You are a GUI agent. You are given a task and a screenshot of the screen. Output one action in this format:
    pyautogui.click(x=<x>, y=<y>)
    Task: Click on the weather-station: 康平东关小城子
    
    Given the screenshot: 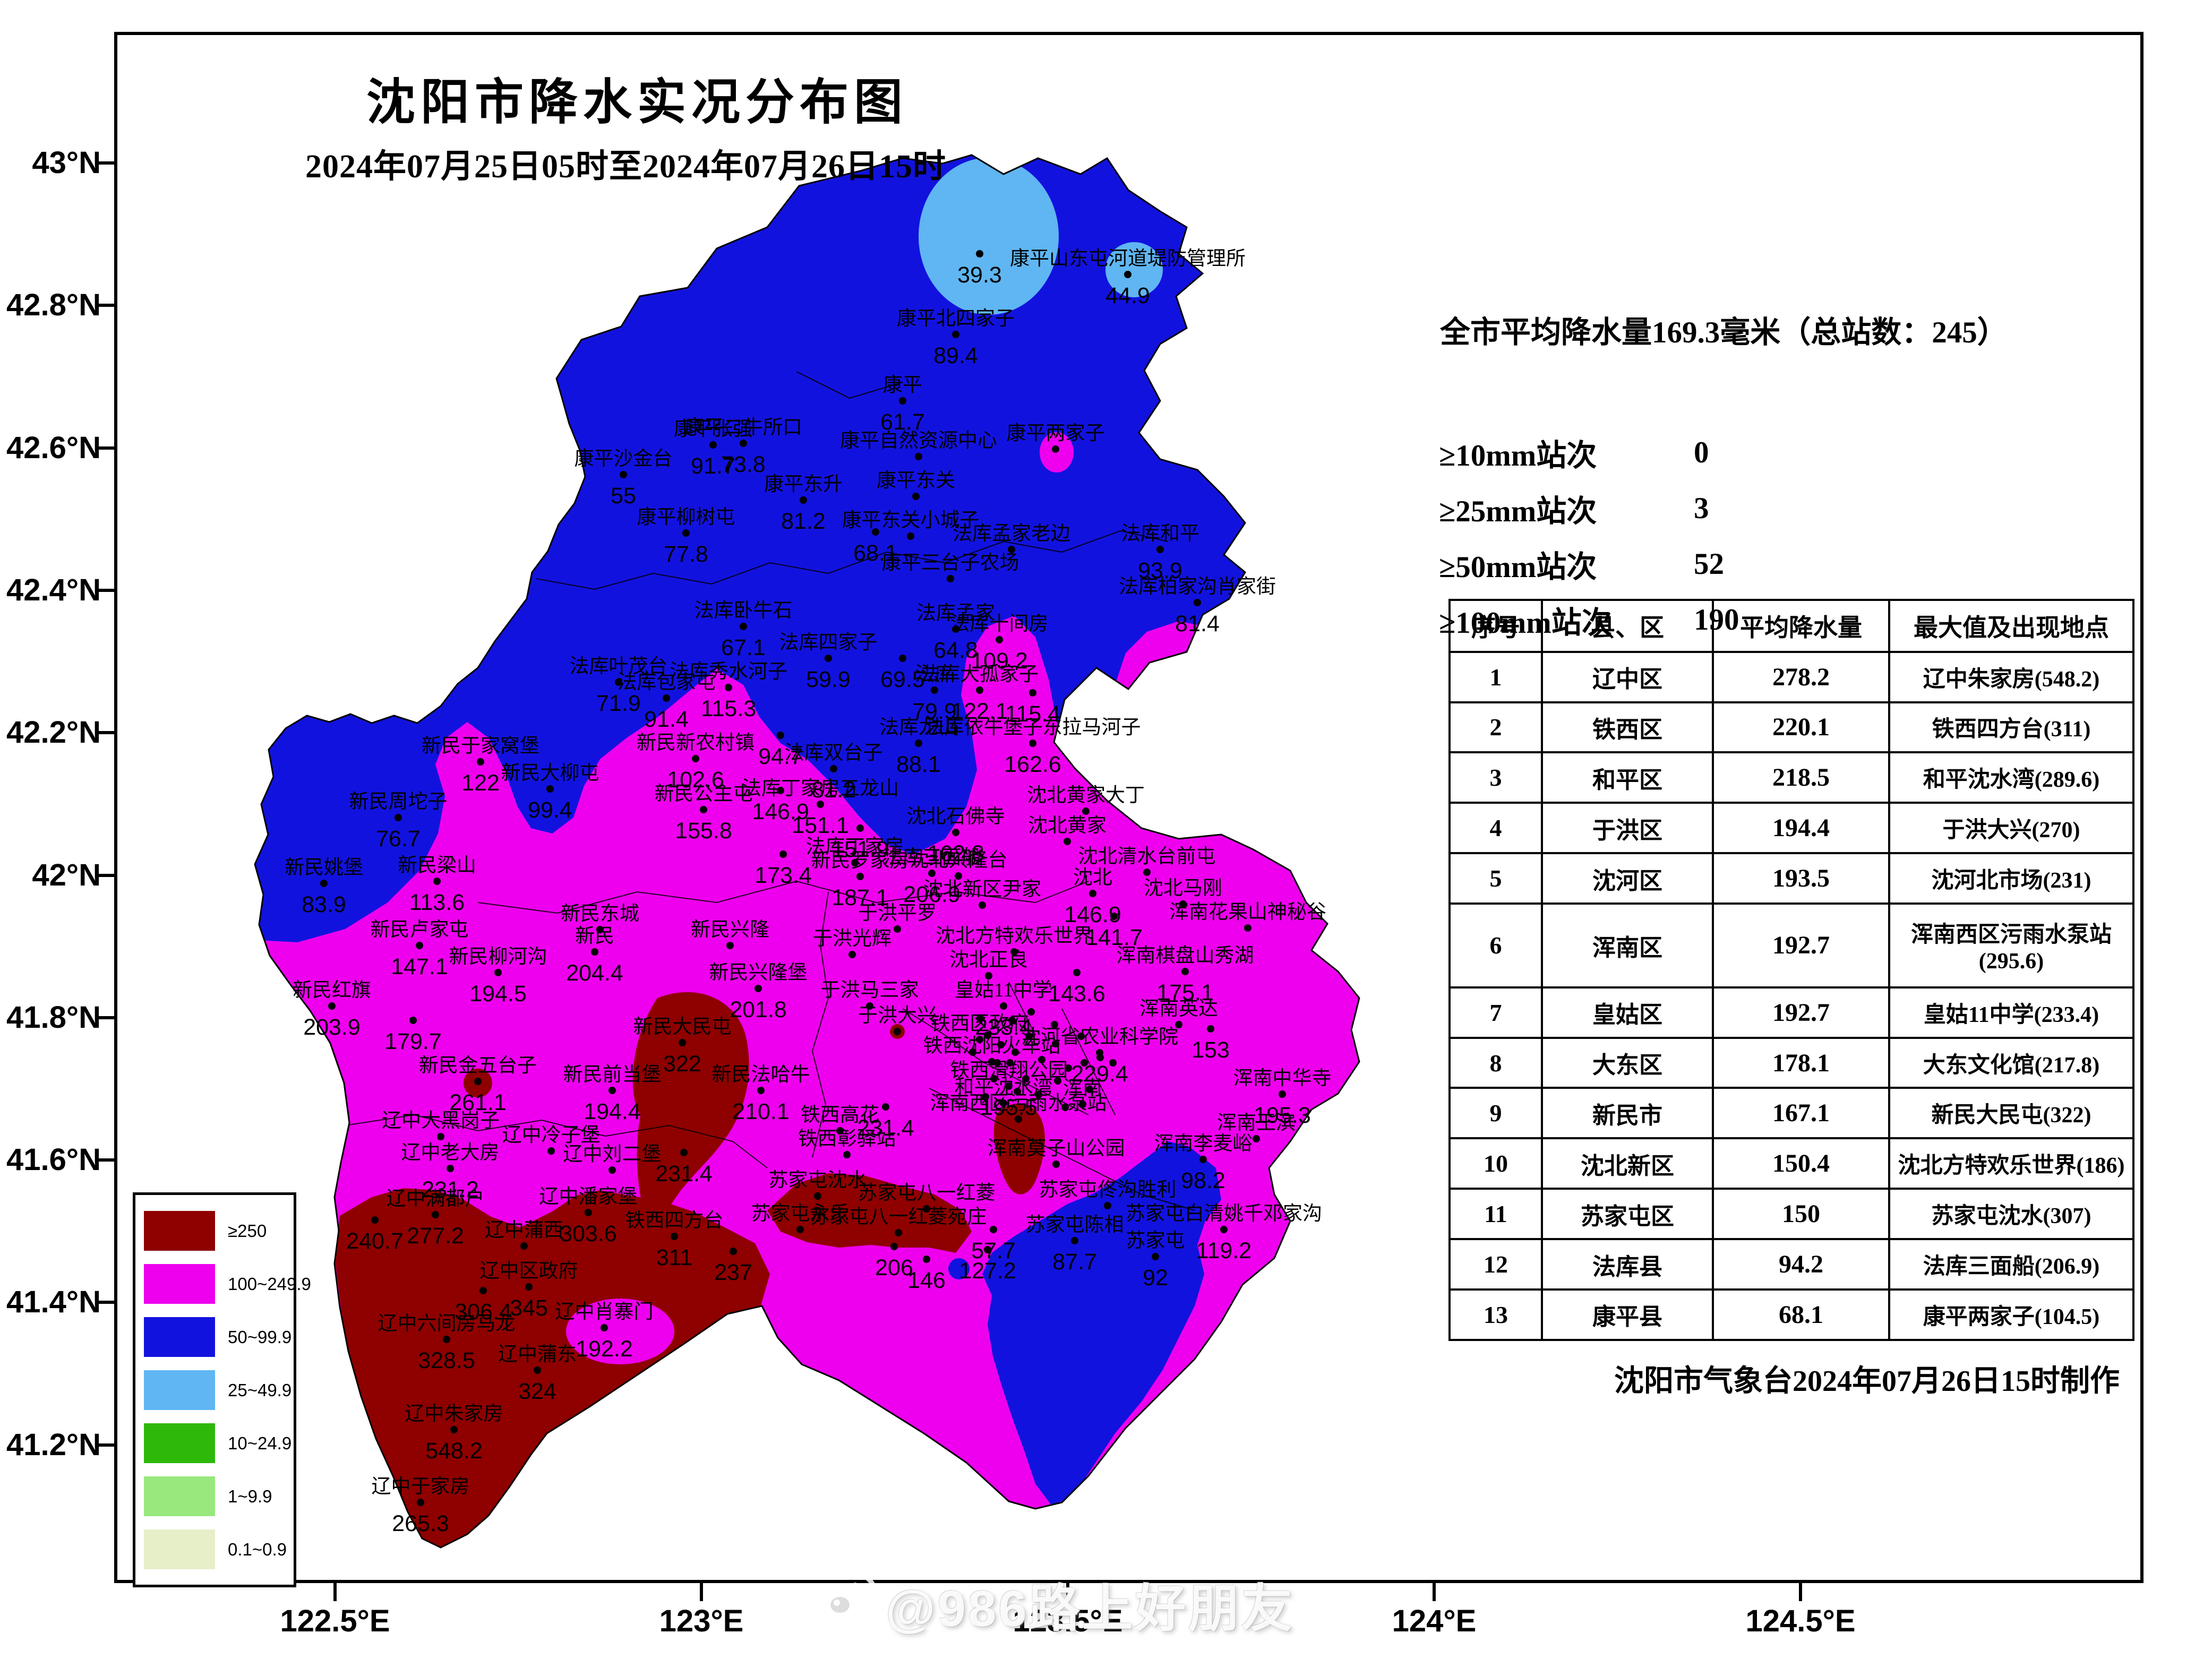 What is the action you would take?
    pyautogui.click(x=911, y=524)
    